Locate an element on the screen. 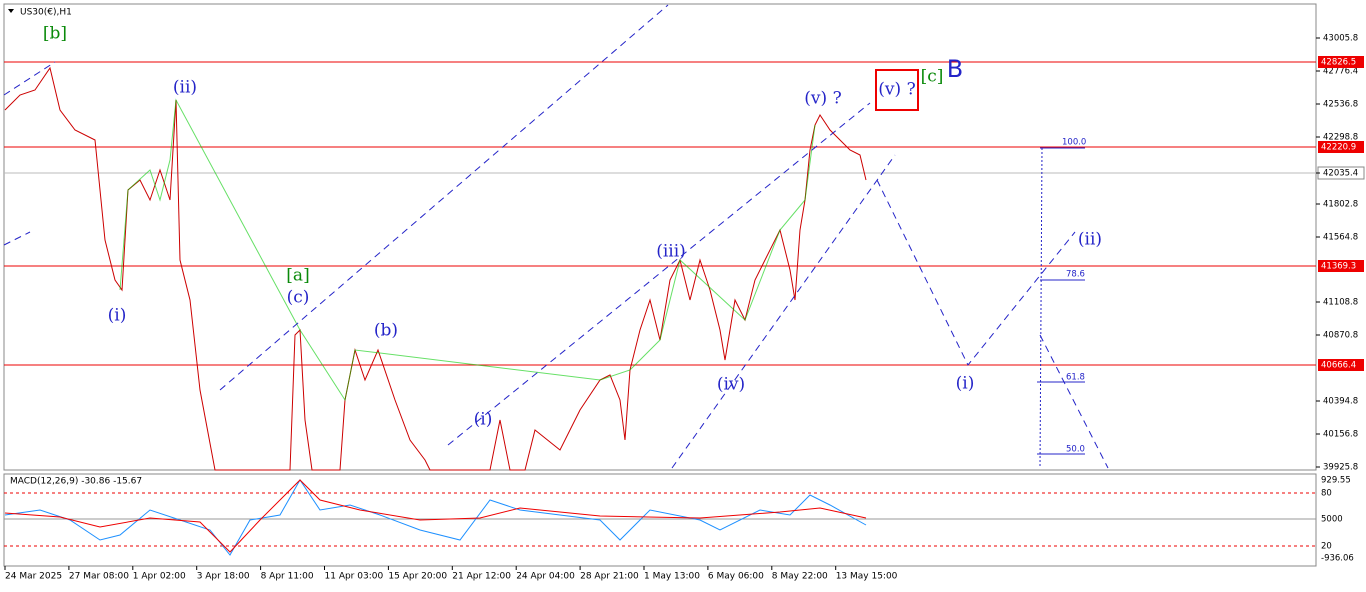 Image resolution: width=1366 pixels, height=592 pixels. macd-label: MACD(12,26,9) -30.86 -15.67 is located at coordinates (76, 482).